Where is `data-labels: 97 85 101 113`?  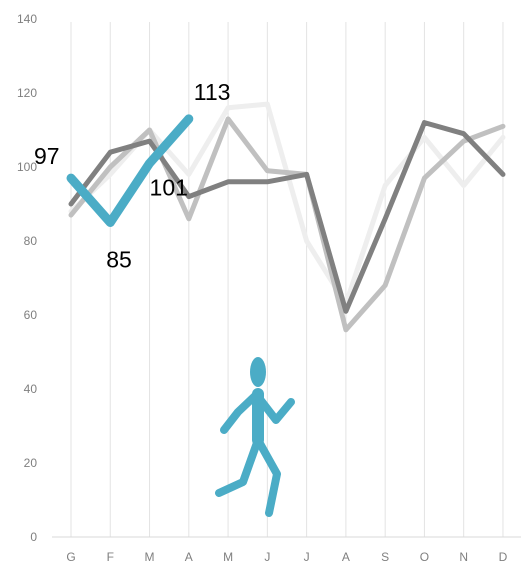 data-labels: 97 85 101 113 is located at coordinates (132, 176).